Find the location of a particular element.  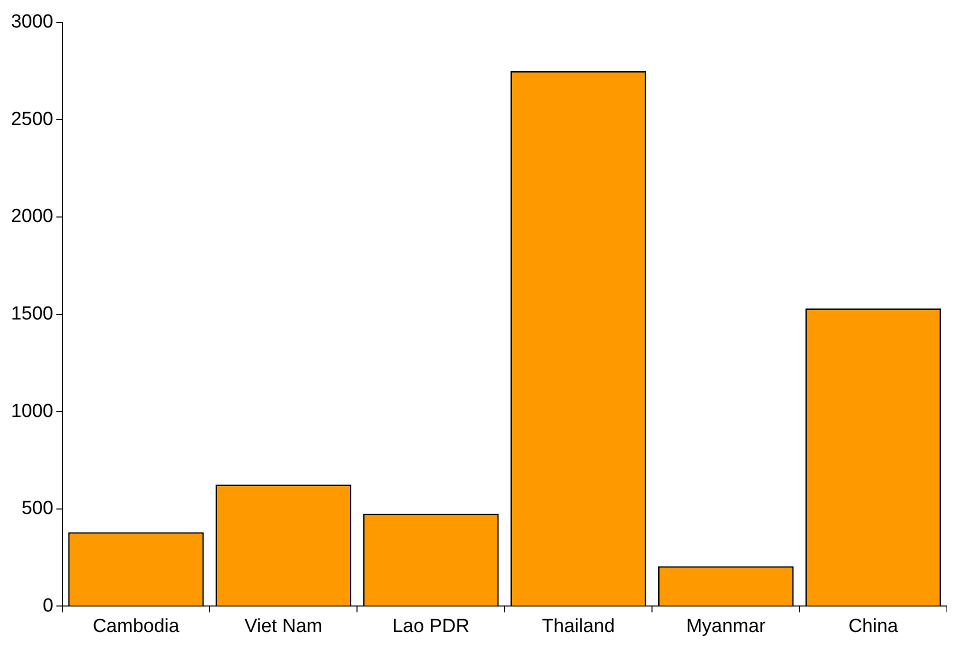

x-tick-label: Viet Nam is located at coordinates (283, 626).